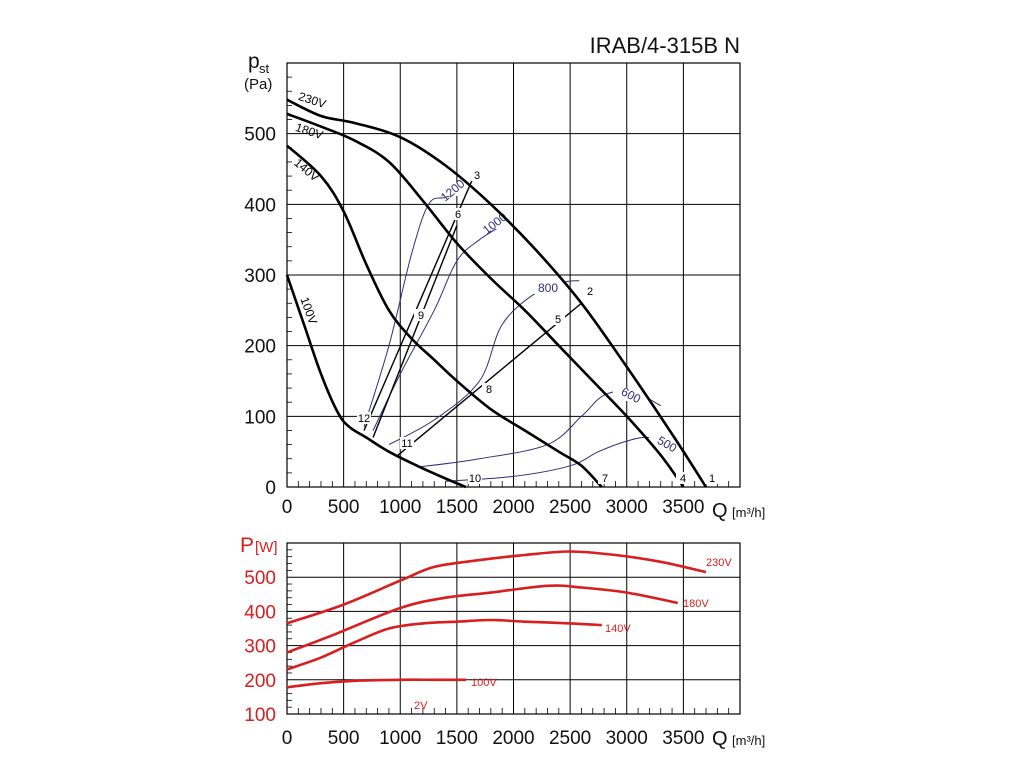  I want to click on curve-label-180V: 180V, so click(309, 131).